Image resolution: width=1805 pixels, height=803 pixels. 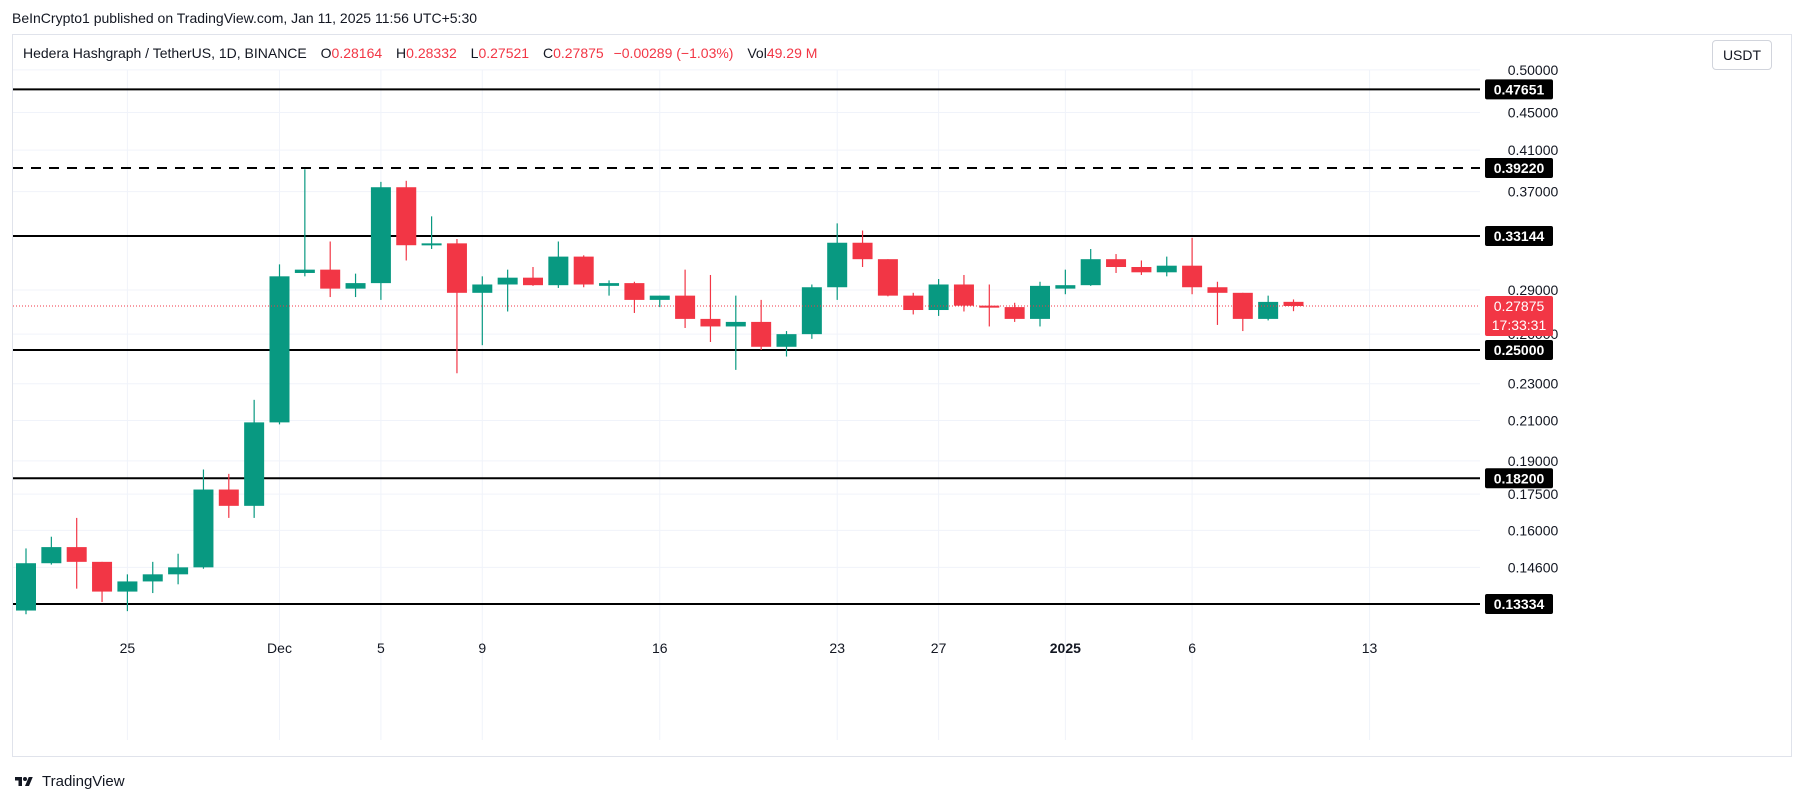 I want to click on close-label: C, so click(x=548, y=53).